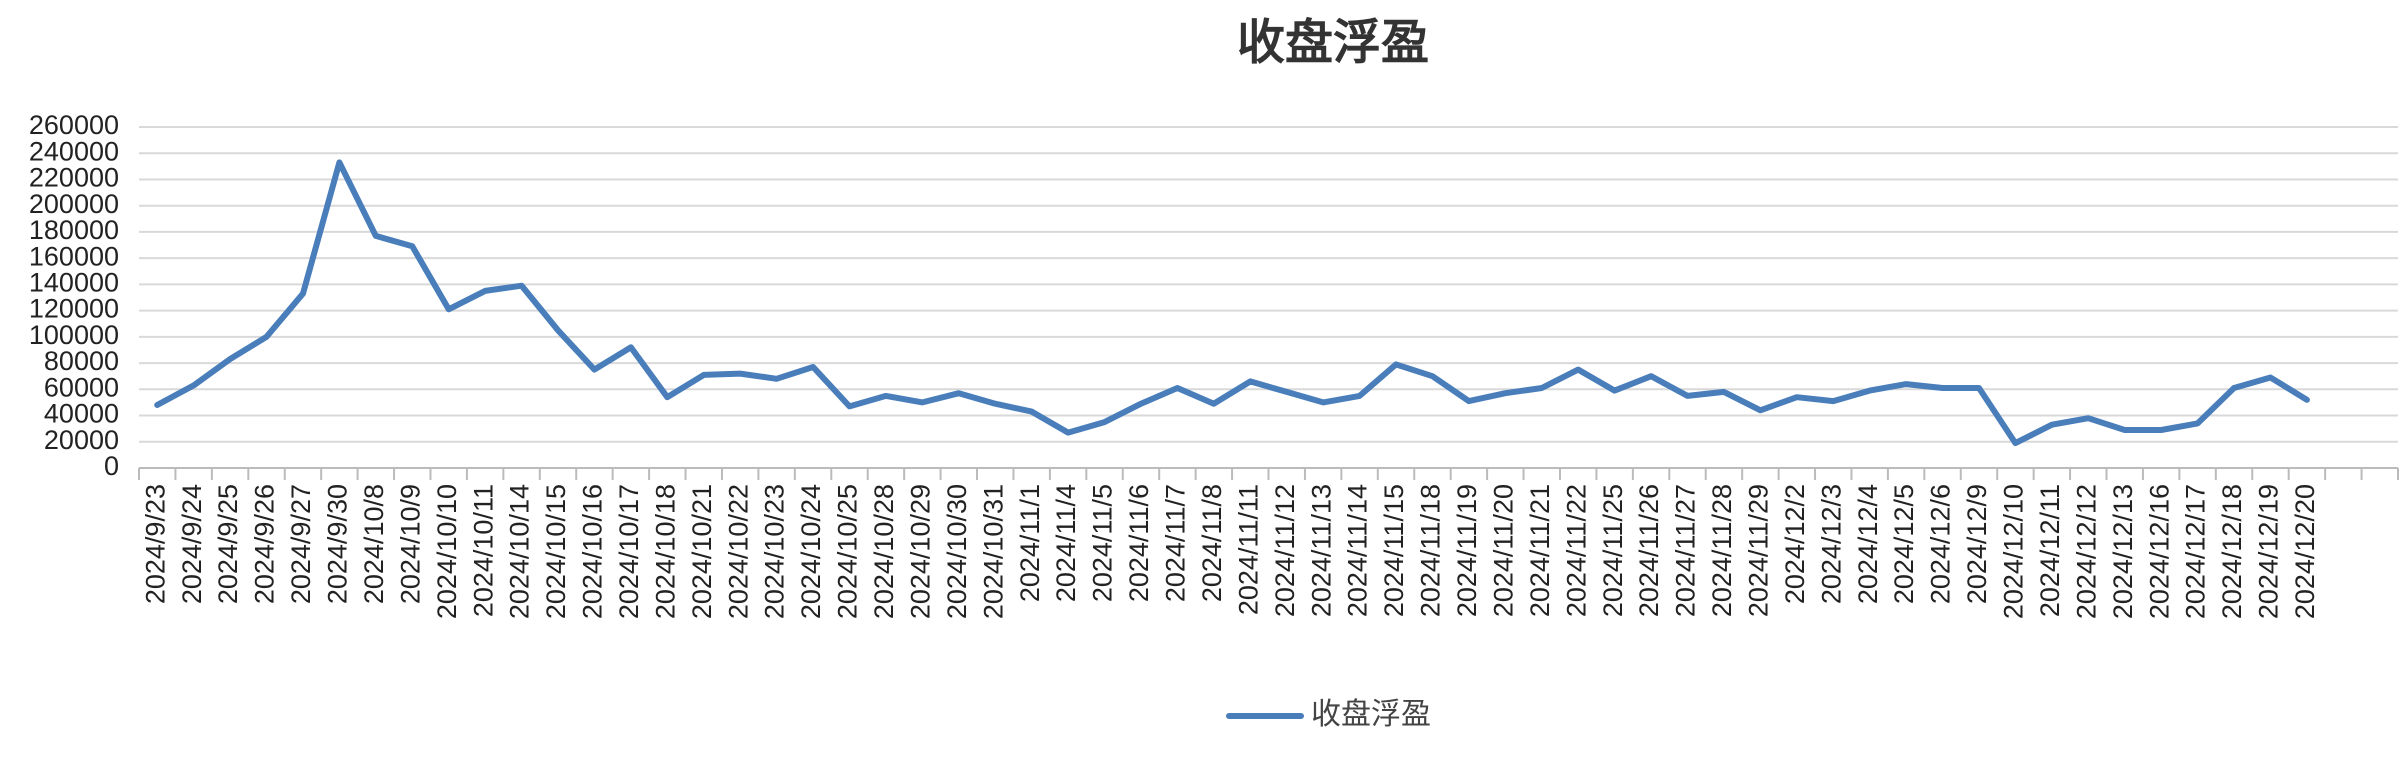  I want to click on x-tick-label: 2024/10/25, so click(848, 551).